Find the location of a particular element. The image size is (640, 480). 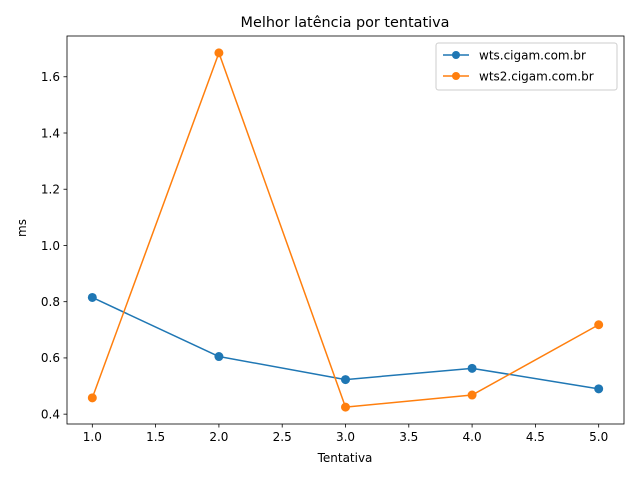

y-tick-label: 0.8 is located at coordinates (50, 302).